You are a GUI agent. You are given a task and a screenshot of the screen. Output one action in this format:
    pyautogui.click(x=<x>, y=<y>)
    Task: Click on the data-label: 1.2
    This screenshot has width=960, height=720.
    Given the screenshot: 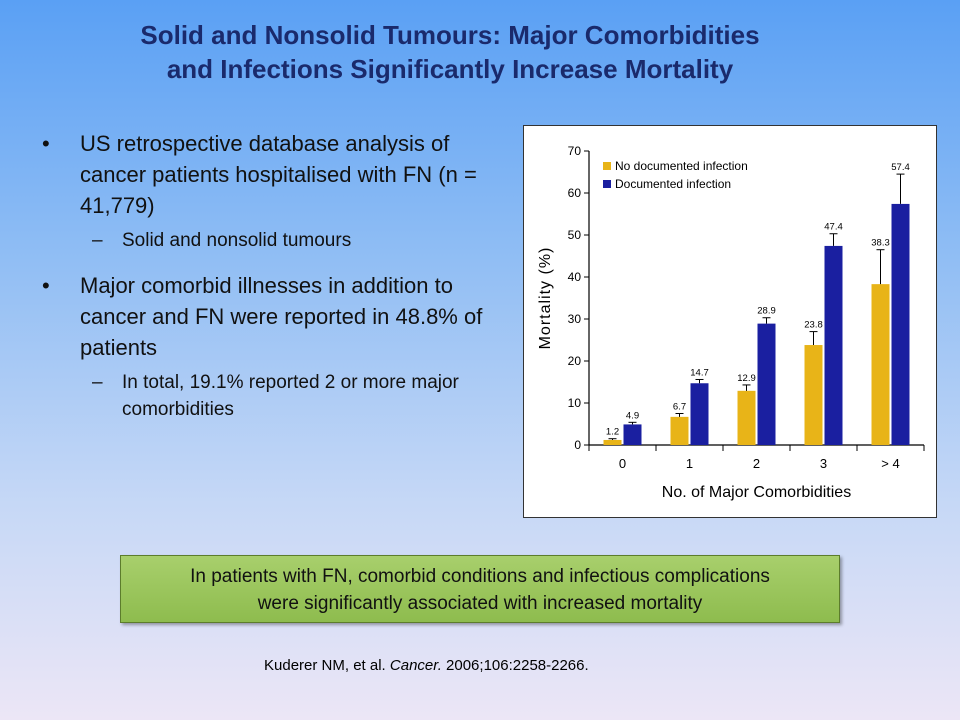 What is the action you would take?
    pyautogui.click(x=612, y=432)
    